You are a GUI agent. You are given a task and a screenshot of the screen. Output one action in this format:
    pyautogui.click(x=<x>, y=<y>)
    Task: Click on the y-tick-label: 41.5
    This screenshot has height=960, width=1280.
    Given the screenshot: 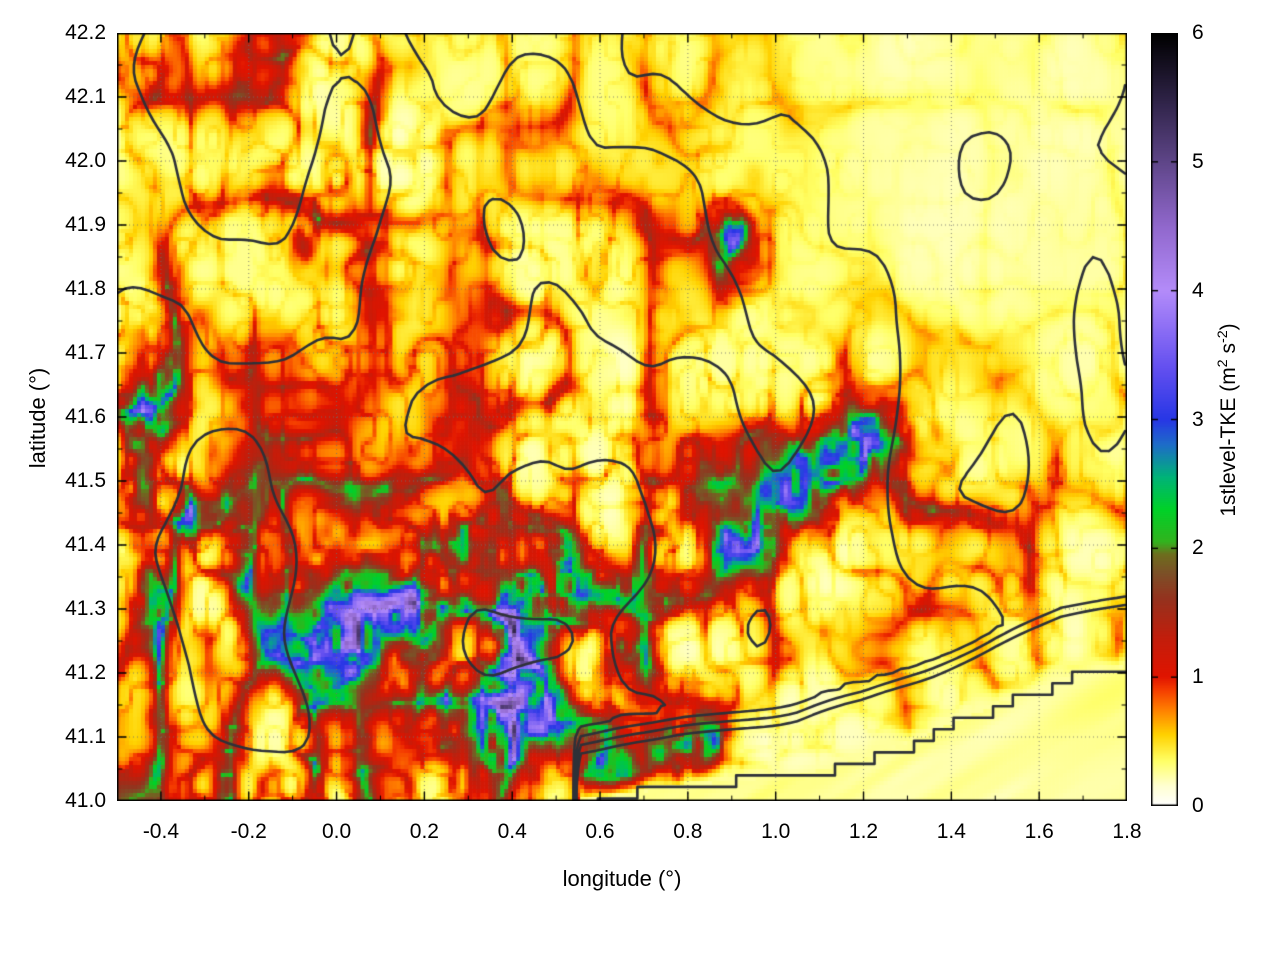 What is the action you would take?
    pyautogui.click(x=85, y=480)
    